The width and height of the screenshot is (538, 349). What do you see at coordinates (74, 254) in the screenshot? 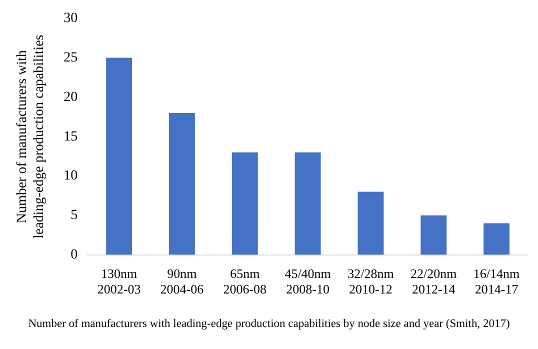
I see `y-tick-label: 0` at bounding box center [74, 254].